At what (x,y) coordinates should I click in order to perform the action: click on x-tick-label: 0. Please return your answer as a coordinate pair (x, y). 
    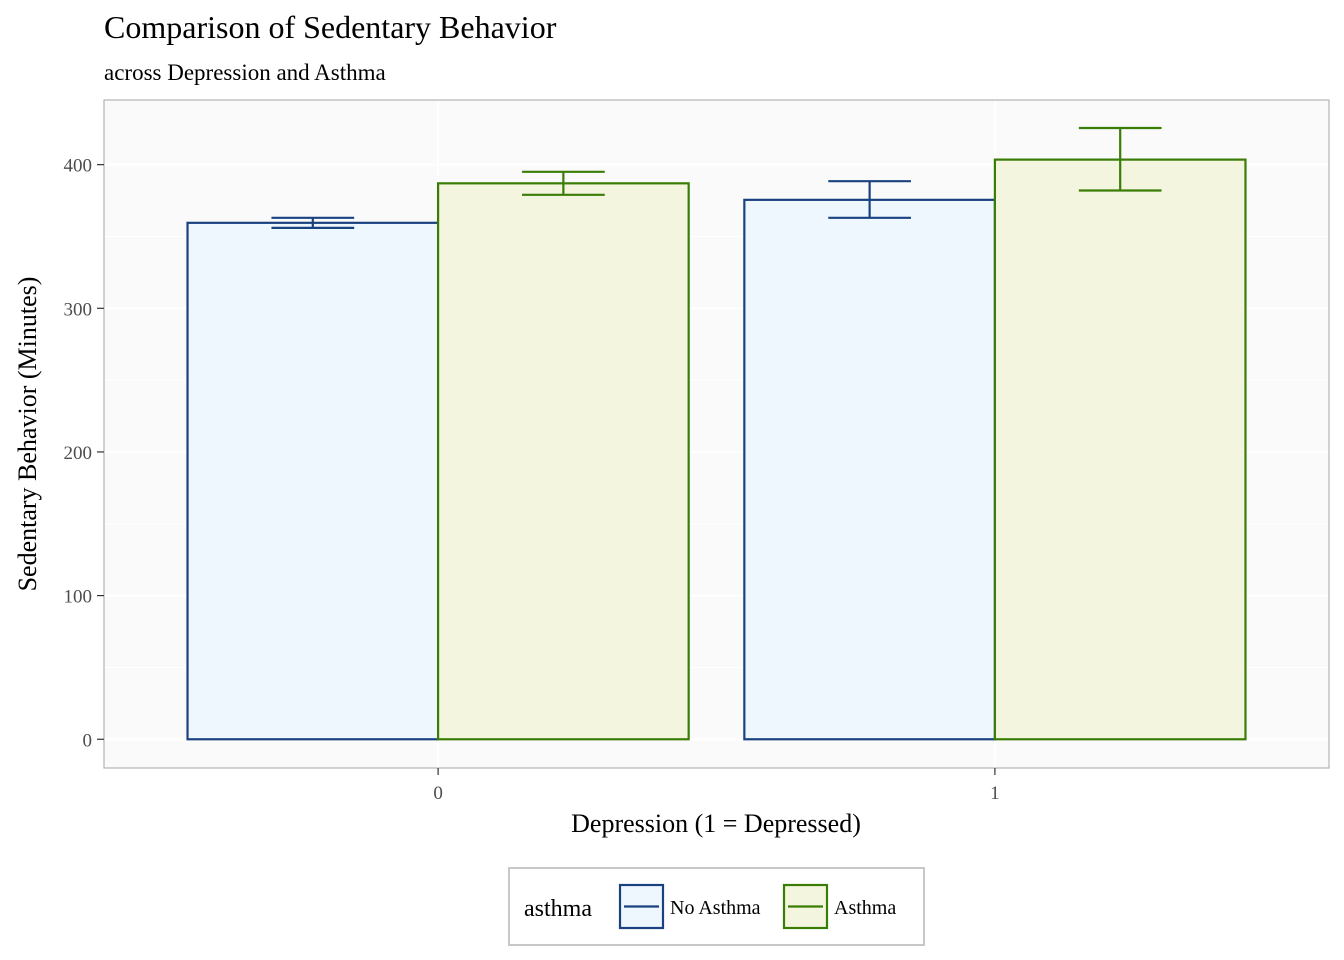
    Looking at the image, I should click on (438, 793).